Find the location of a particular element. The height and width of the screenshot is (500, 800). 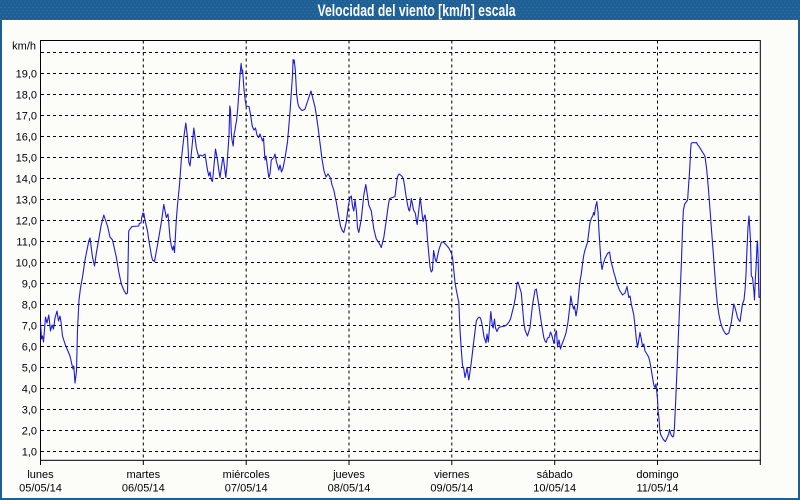

svg-text: martes is located at coordinates (143, 475).